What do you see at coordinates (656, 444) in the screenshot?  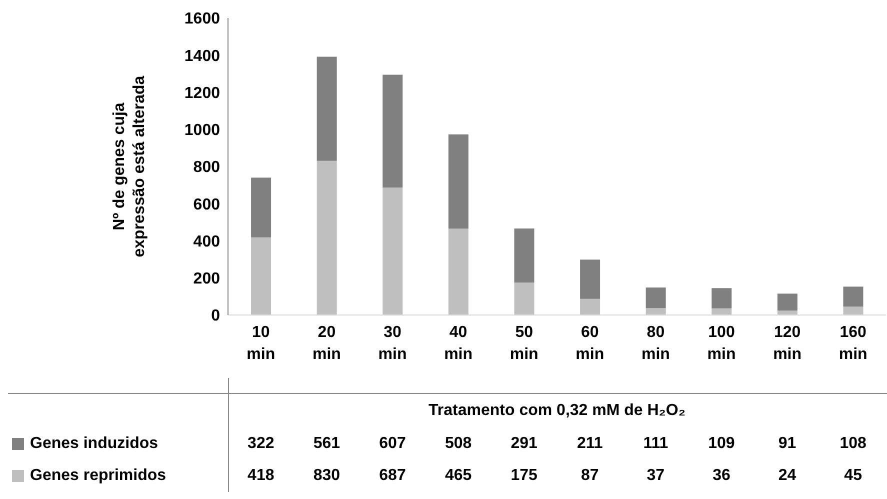 I see `data-label: 111` at bounding box center [656, 444].